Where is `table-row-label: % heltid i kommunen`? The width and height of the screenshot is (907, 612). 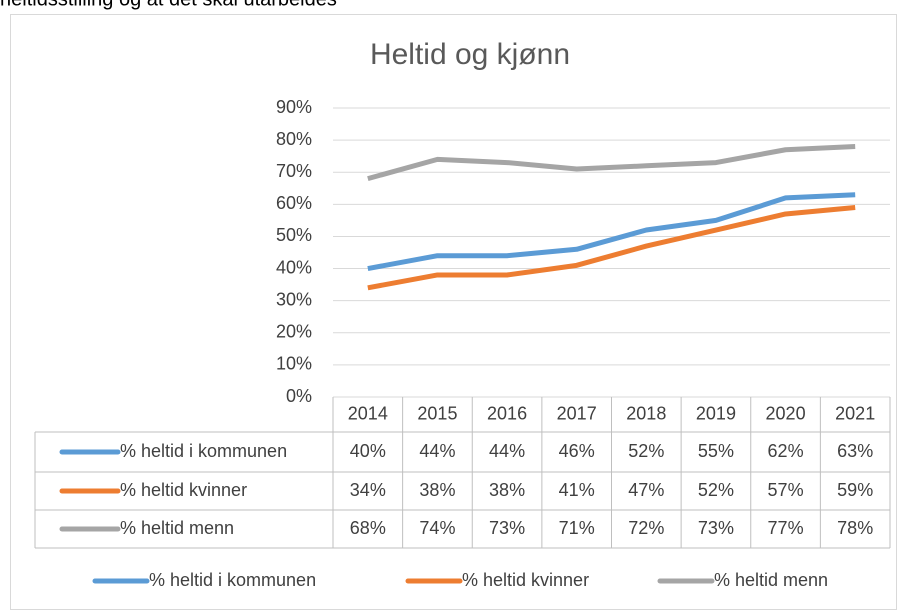
table-row-label: % heltid i kommunen is located at coordinates (203, 451).